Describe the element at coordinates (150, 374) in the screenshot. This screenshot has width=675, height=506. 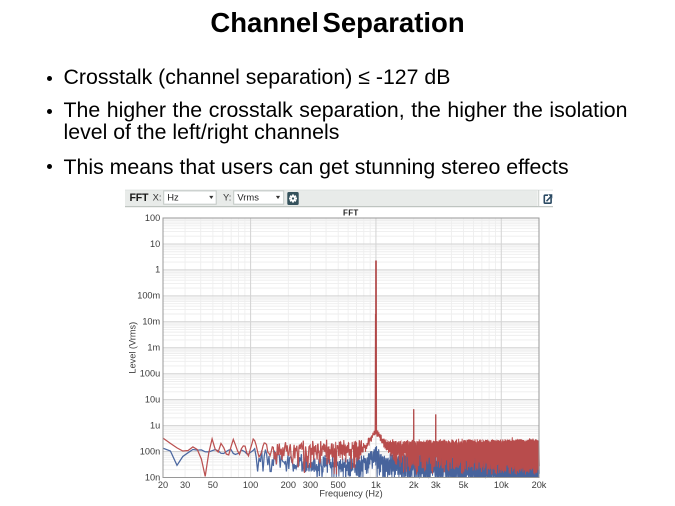
I see `svg-text: 100u` at that location.